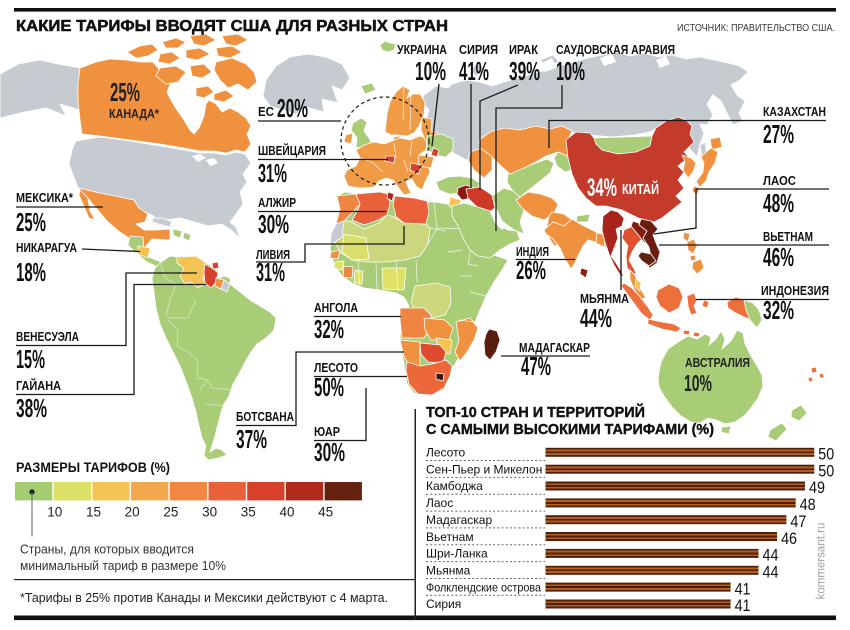  What do you see at coordinates (273, 254) in the screenshot?
I see `svg-text: ЛИВИЯ` at bounding box center [273, 254].